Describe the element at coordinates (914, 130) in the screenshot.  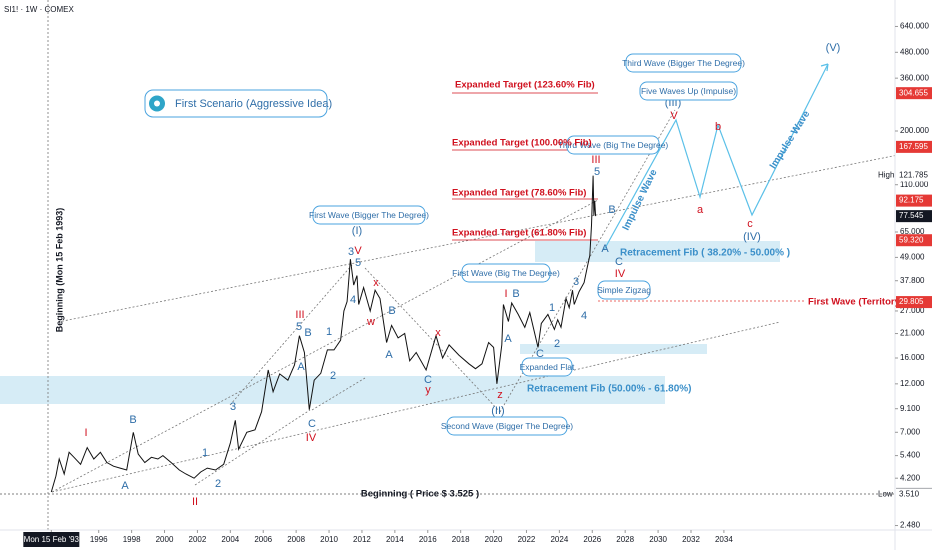
I see `y-tick-label: 200.000` at that location.